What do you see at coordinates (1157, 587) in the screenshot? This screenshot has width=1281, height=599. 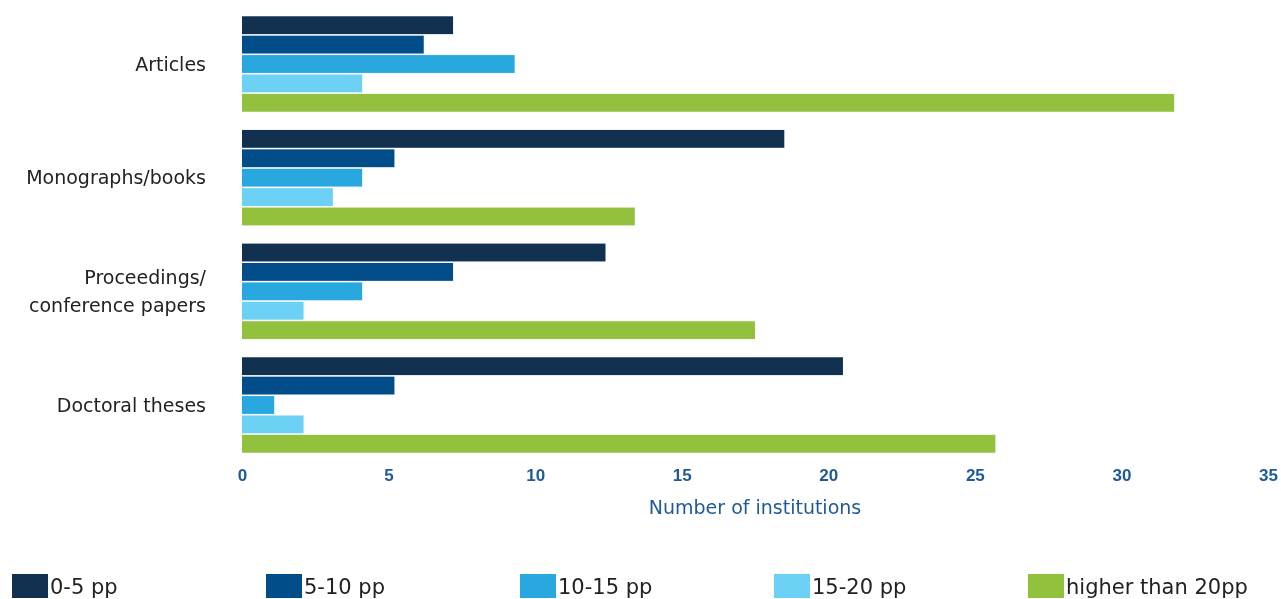 I see `legend-label: higher than 20pp` at bounding box center [1157, 587].